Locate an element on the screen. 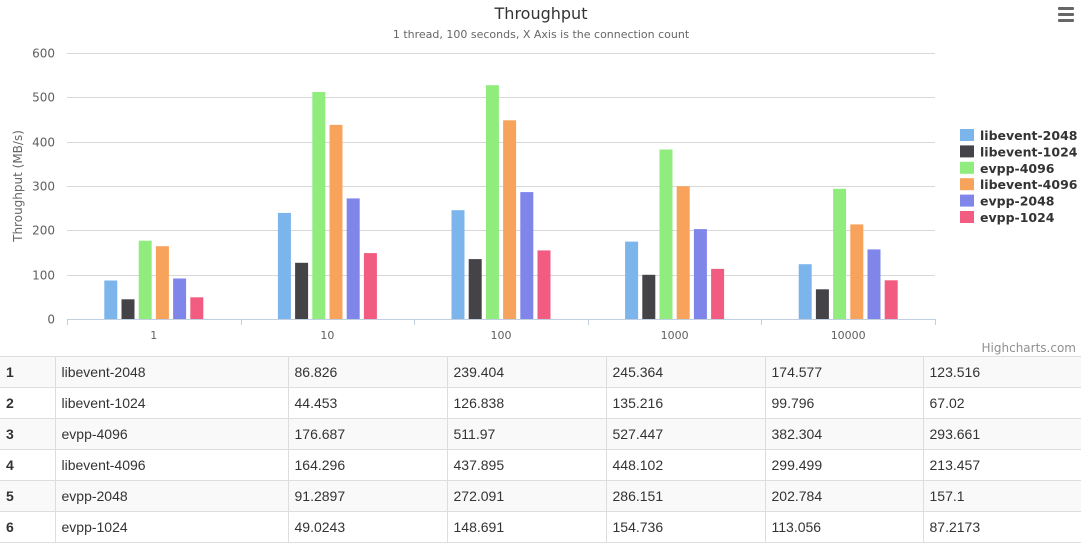 The image size is (1081, 559). value-cell: 67.02 is located at coordinates (1001, 403).